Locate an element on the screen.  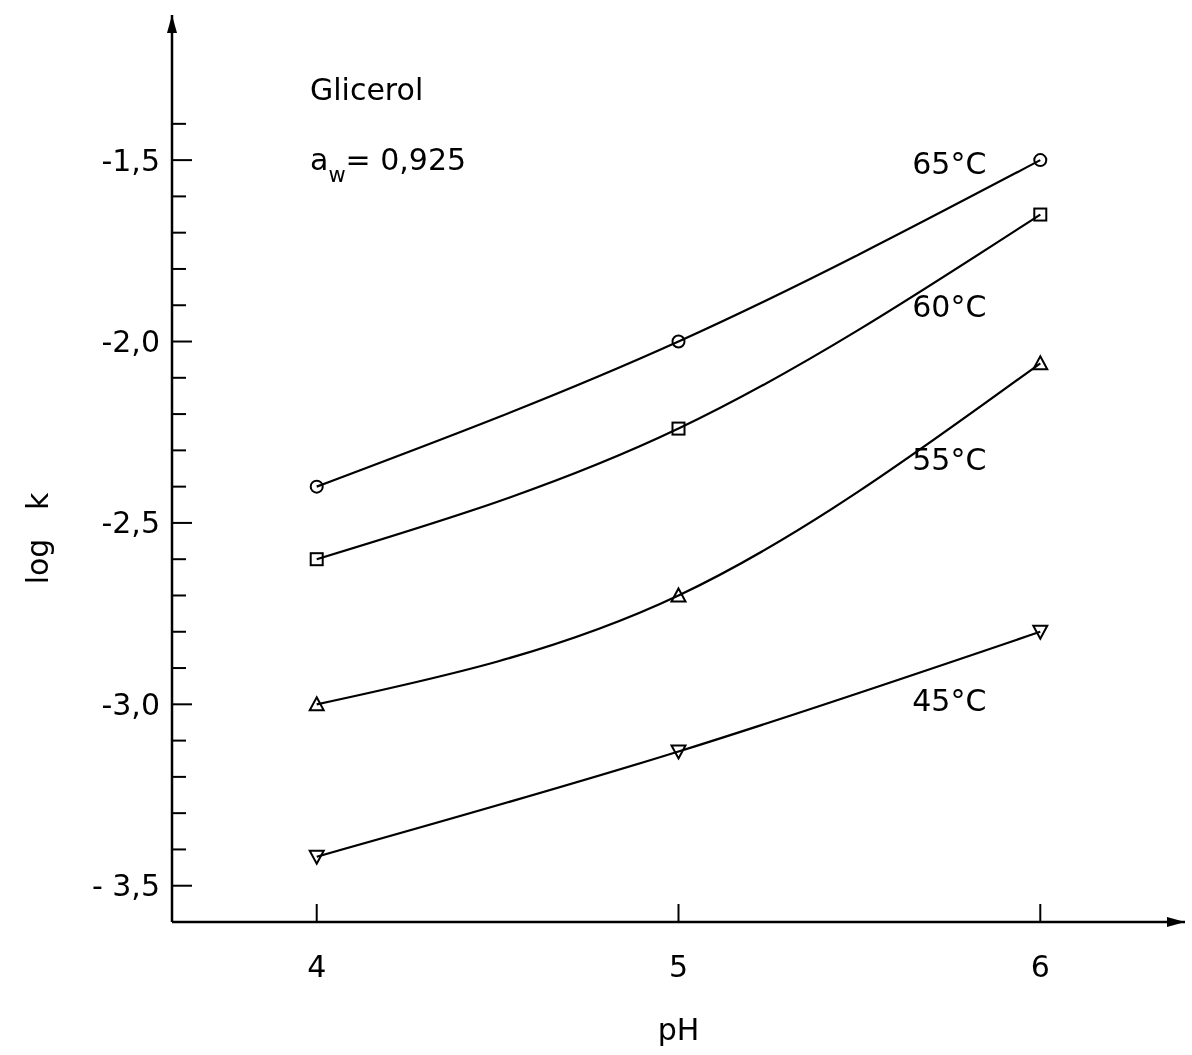
y-tick-label: -2,5 is located at coordinates (130, 523).